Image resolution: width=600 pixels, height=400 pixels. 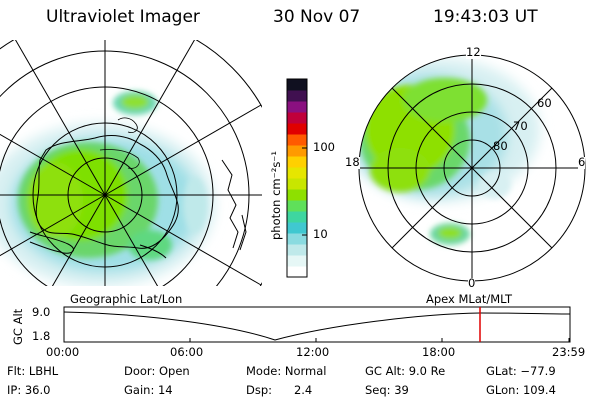 I want to click on geographic-title: Geographic Lat/Lon, so click(x=126, y=299).